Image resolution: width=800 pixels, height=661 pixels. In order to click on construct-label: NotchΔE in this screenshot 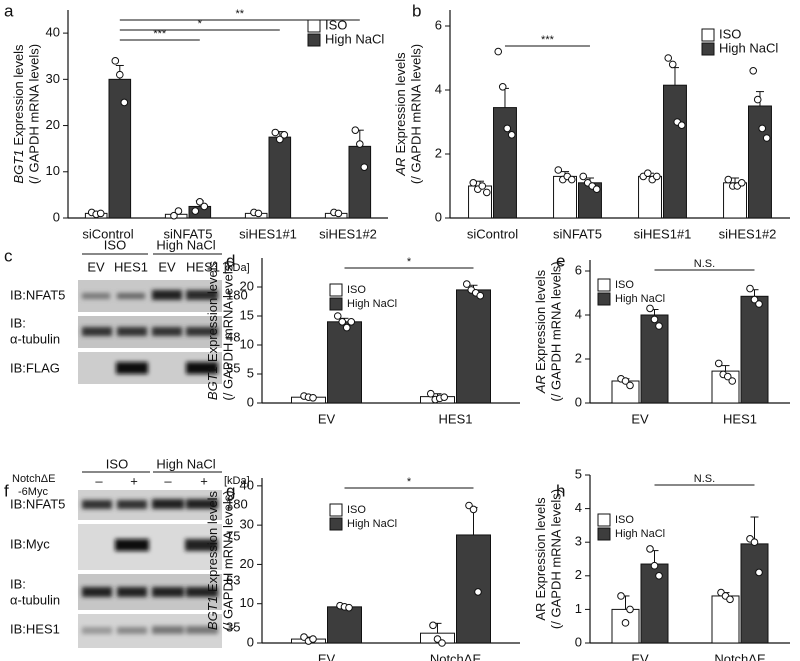, I will do `click(33, 479)`.